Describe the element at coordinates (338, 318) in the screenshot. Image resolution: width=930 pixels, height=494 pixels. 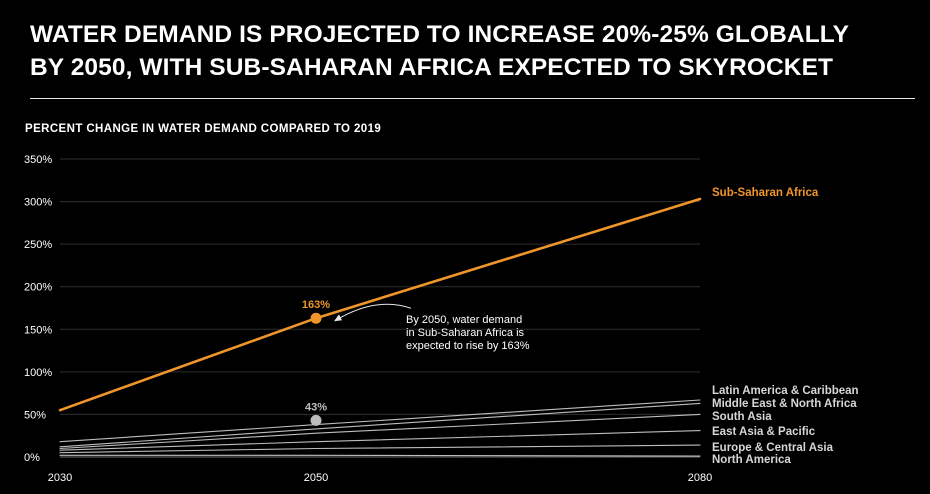
I see `annotation-arrowhead` at that location.